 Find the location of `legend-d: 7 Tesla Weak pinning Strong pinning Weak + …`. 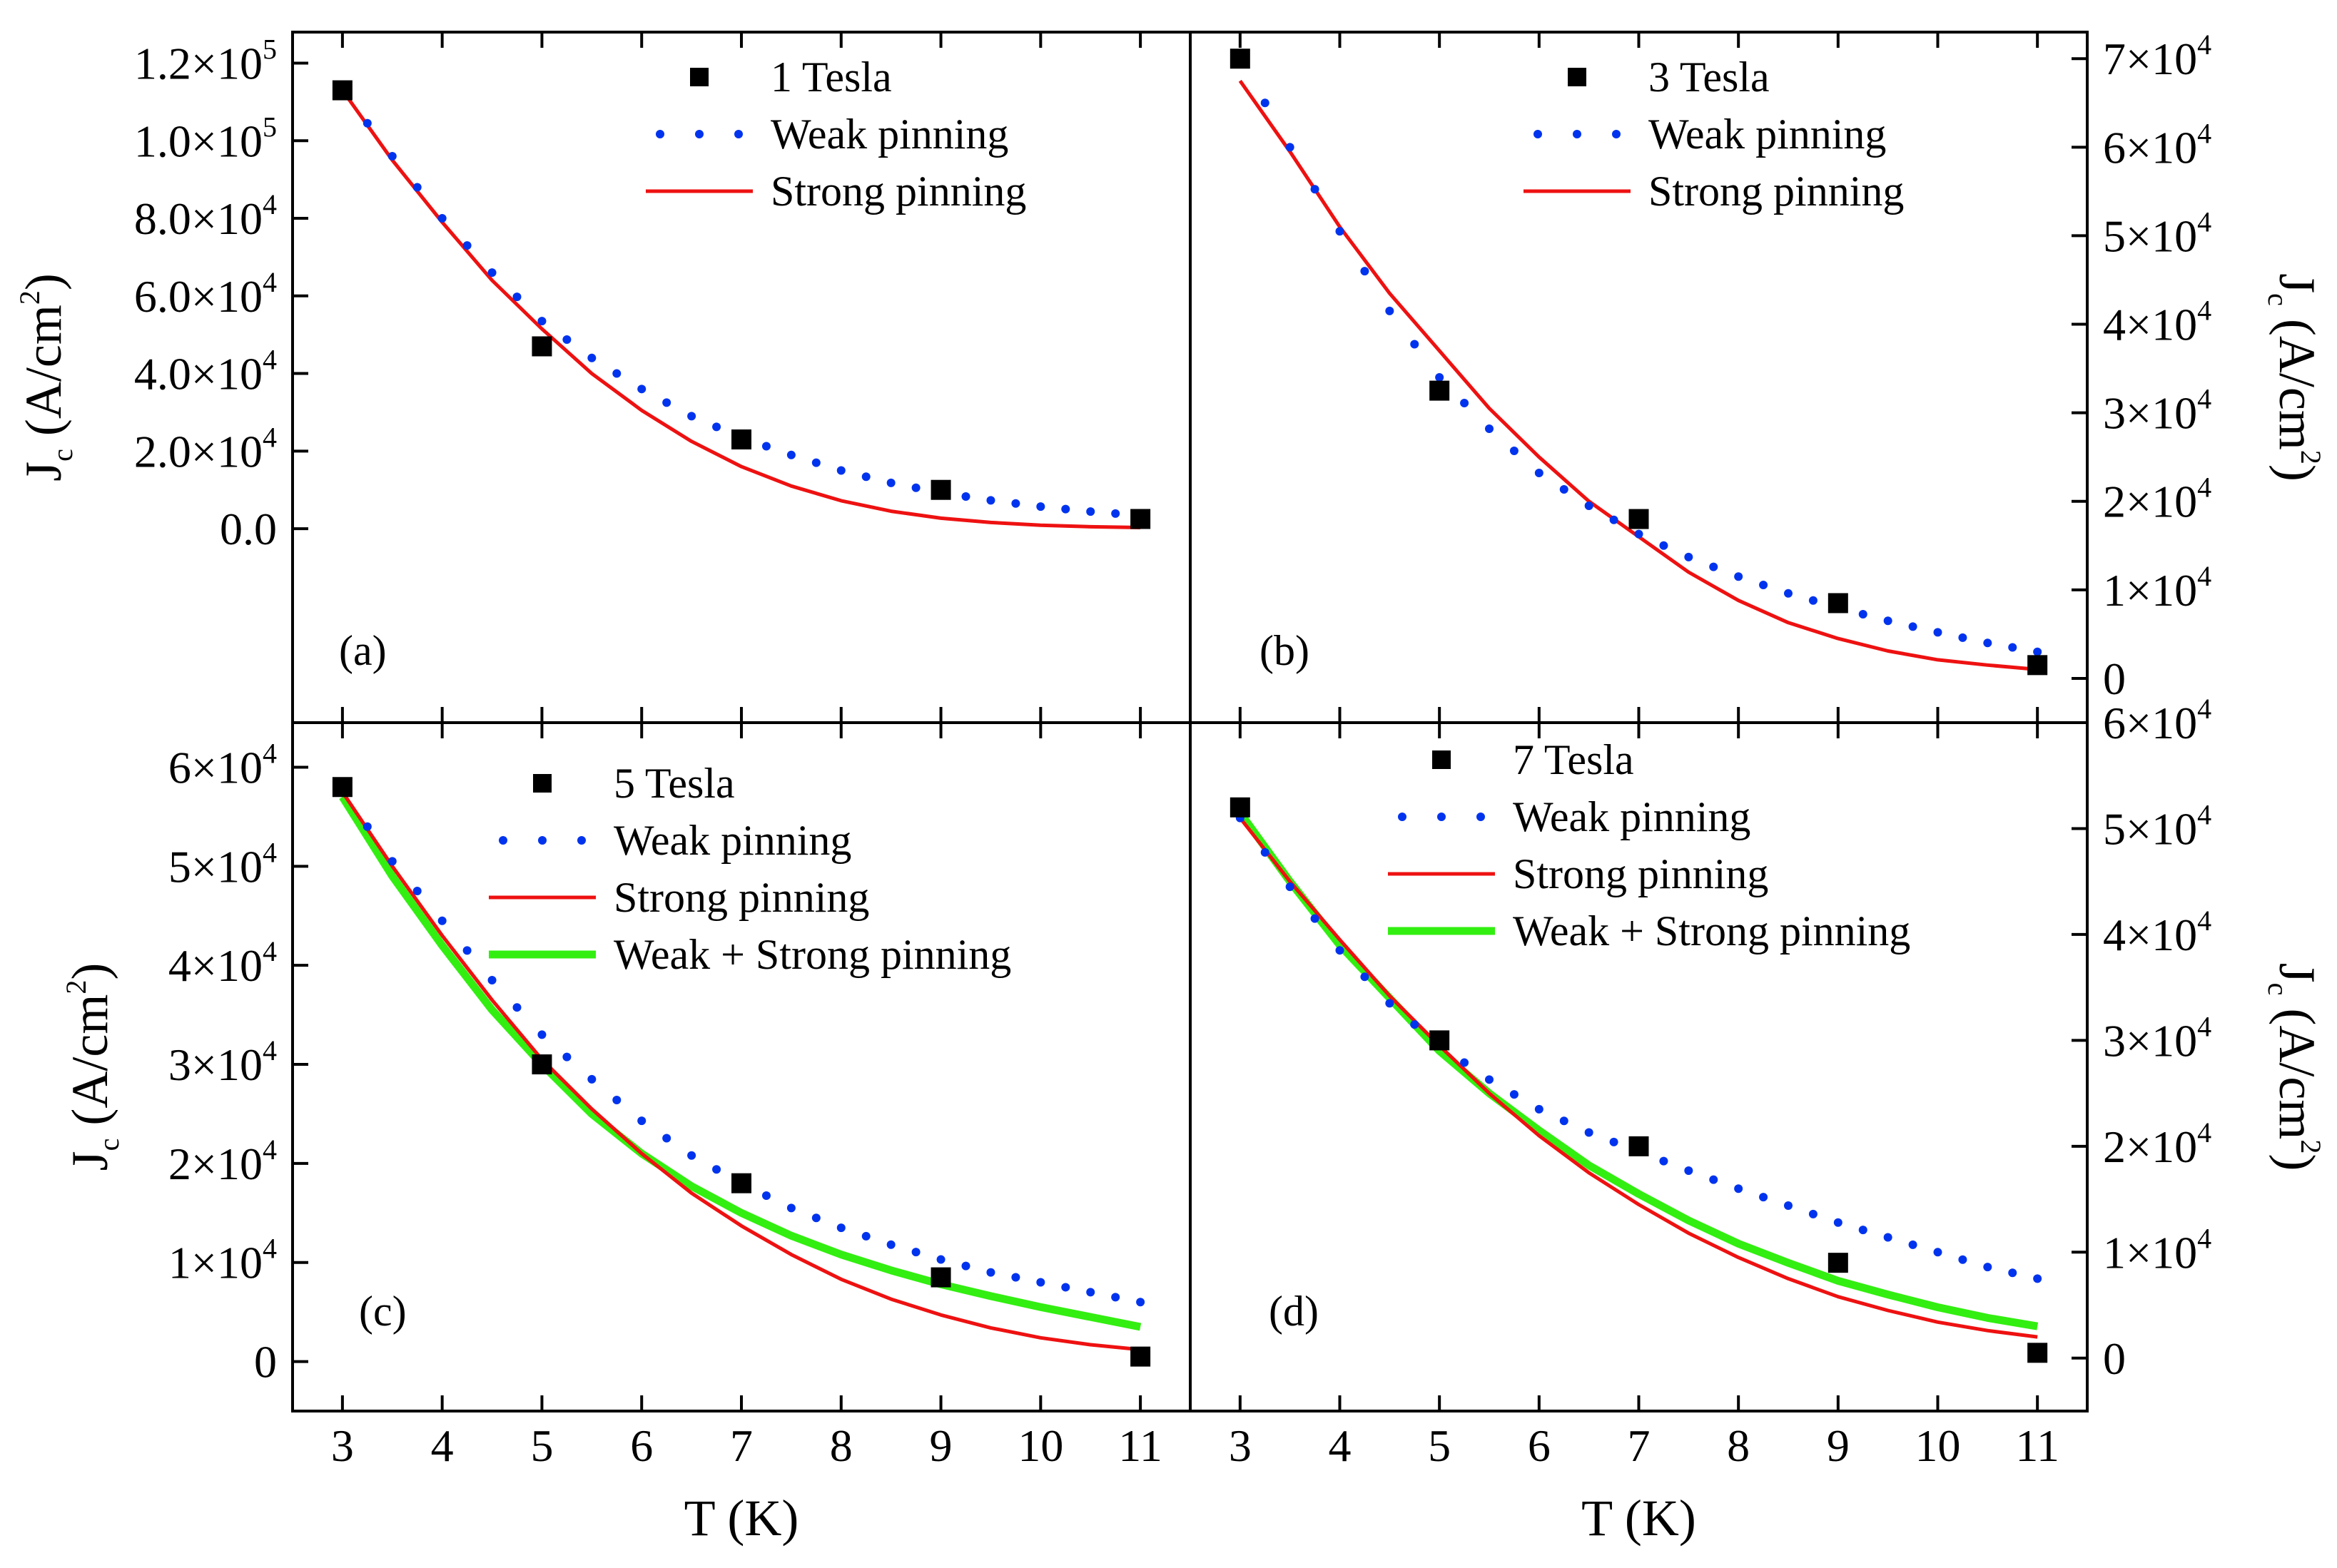

legend-d: 7 Tesla Weak pinning Strong pinning Weak + … is located at coordinates (1649, 845).